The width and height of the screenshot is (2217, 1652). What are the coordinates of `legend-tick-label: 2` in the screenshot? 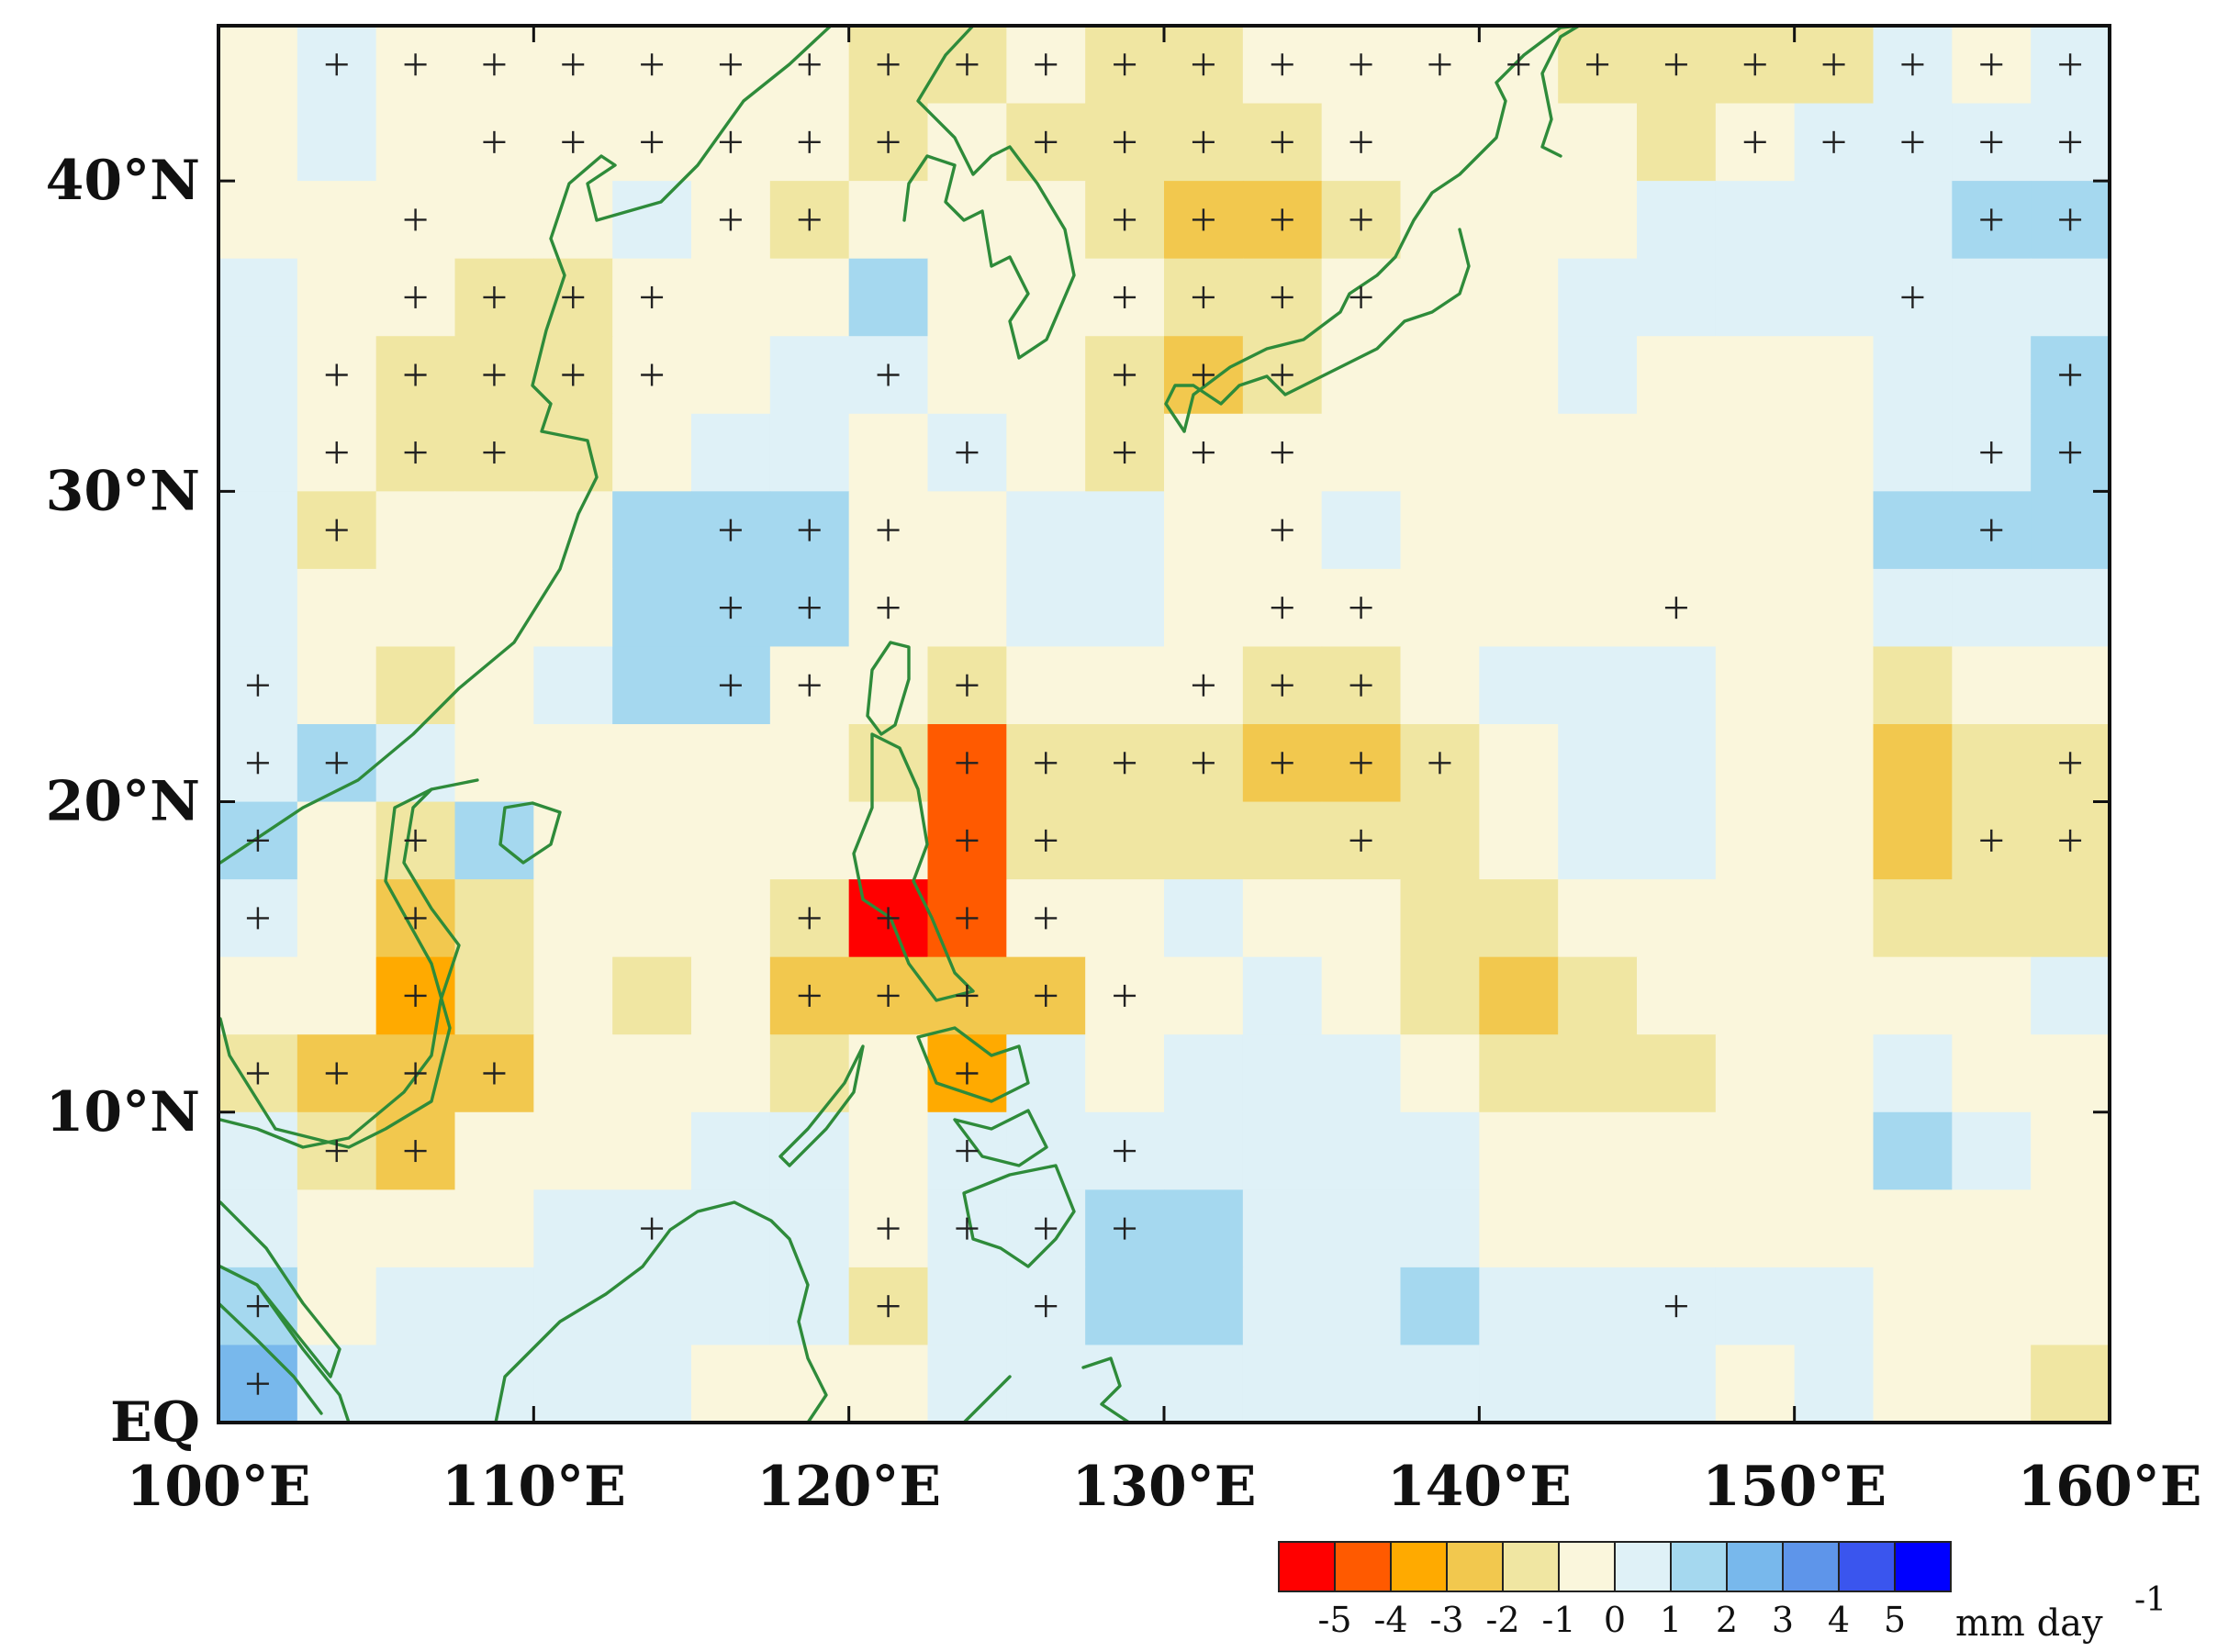 It's located at (1727, 1620).